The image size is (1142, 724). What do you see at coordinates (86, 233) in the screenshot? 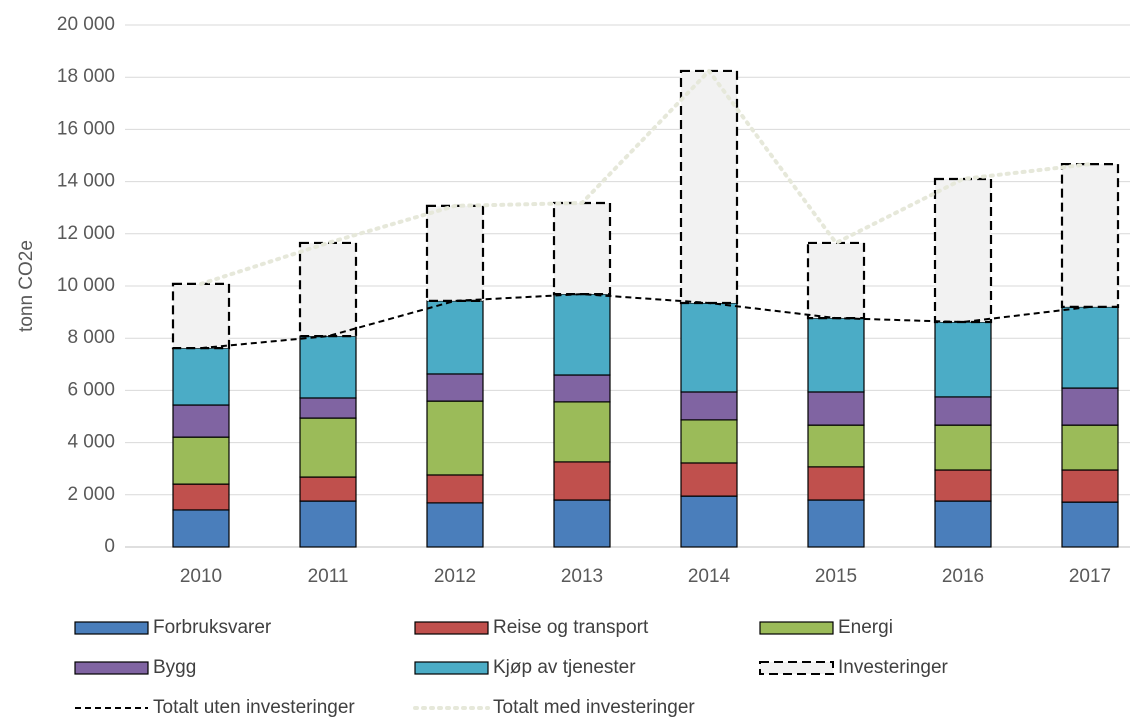
I see `y-tick-label: 12 000` at bounding box center [86, 233].